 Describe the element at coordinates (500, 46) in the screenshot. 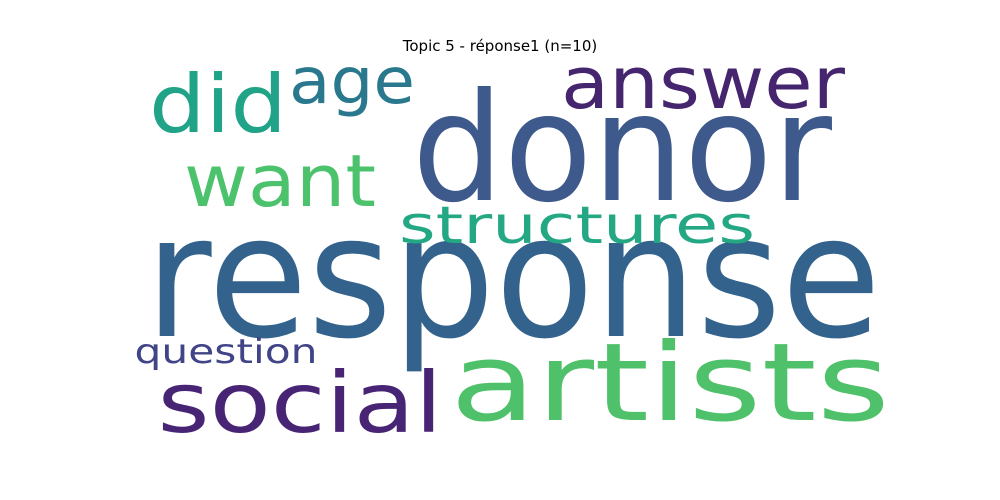

I see `figure-title: Topic 5 - réponse1 (n=10)` at that location.